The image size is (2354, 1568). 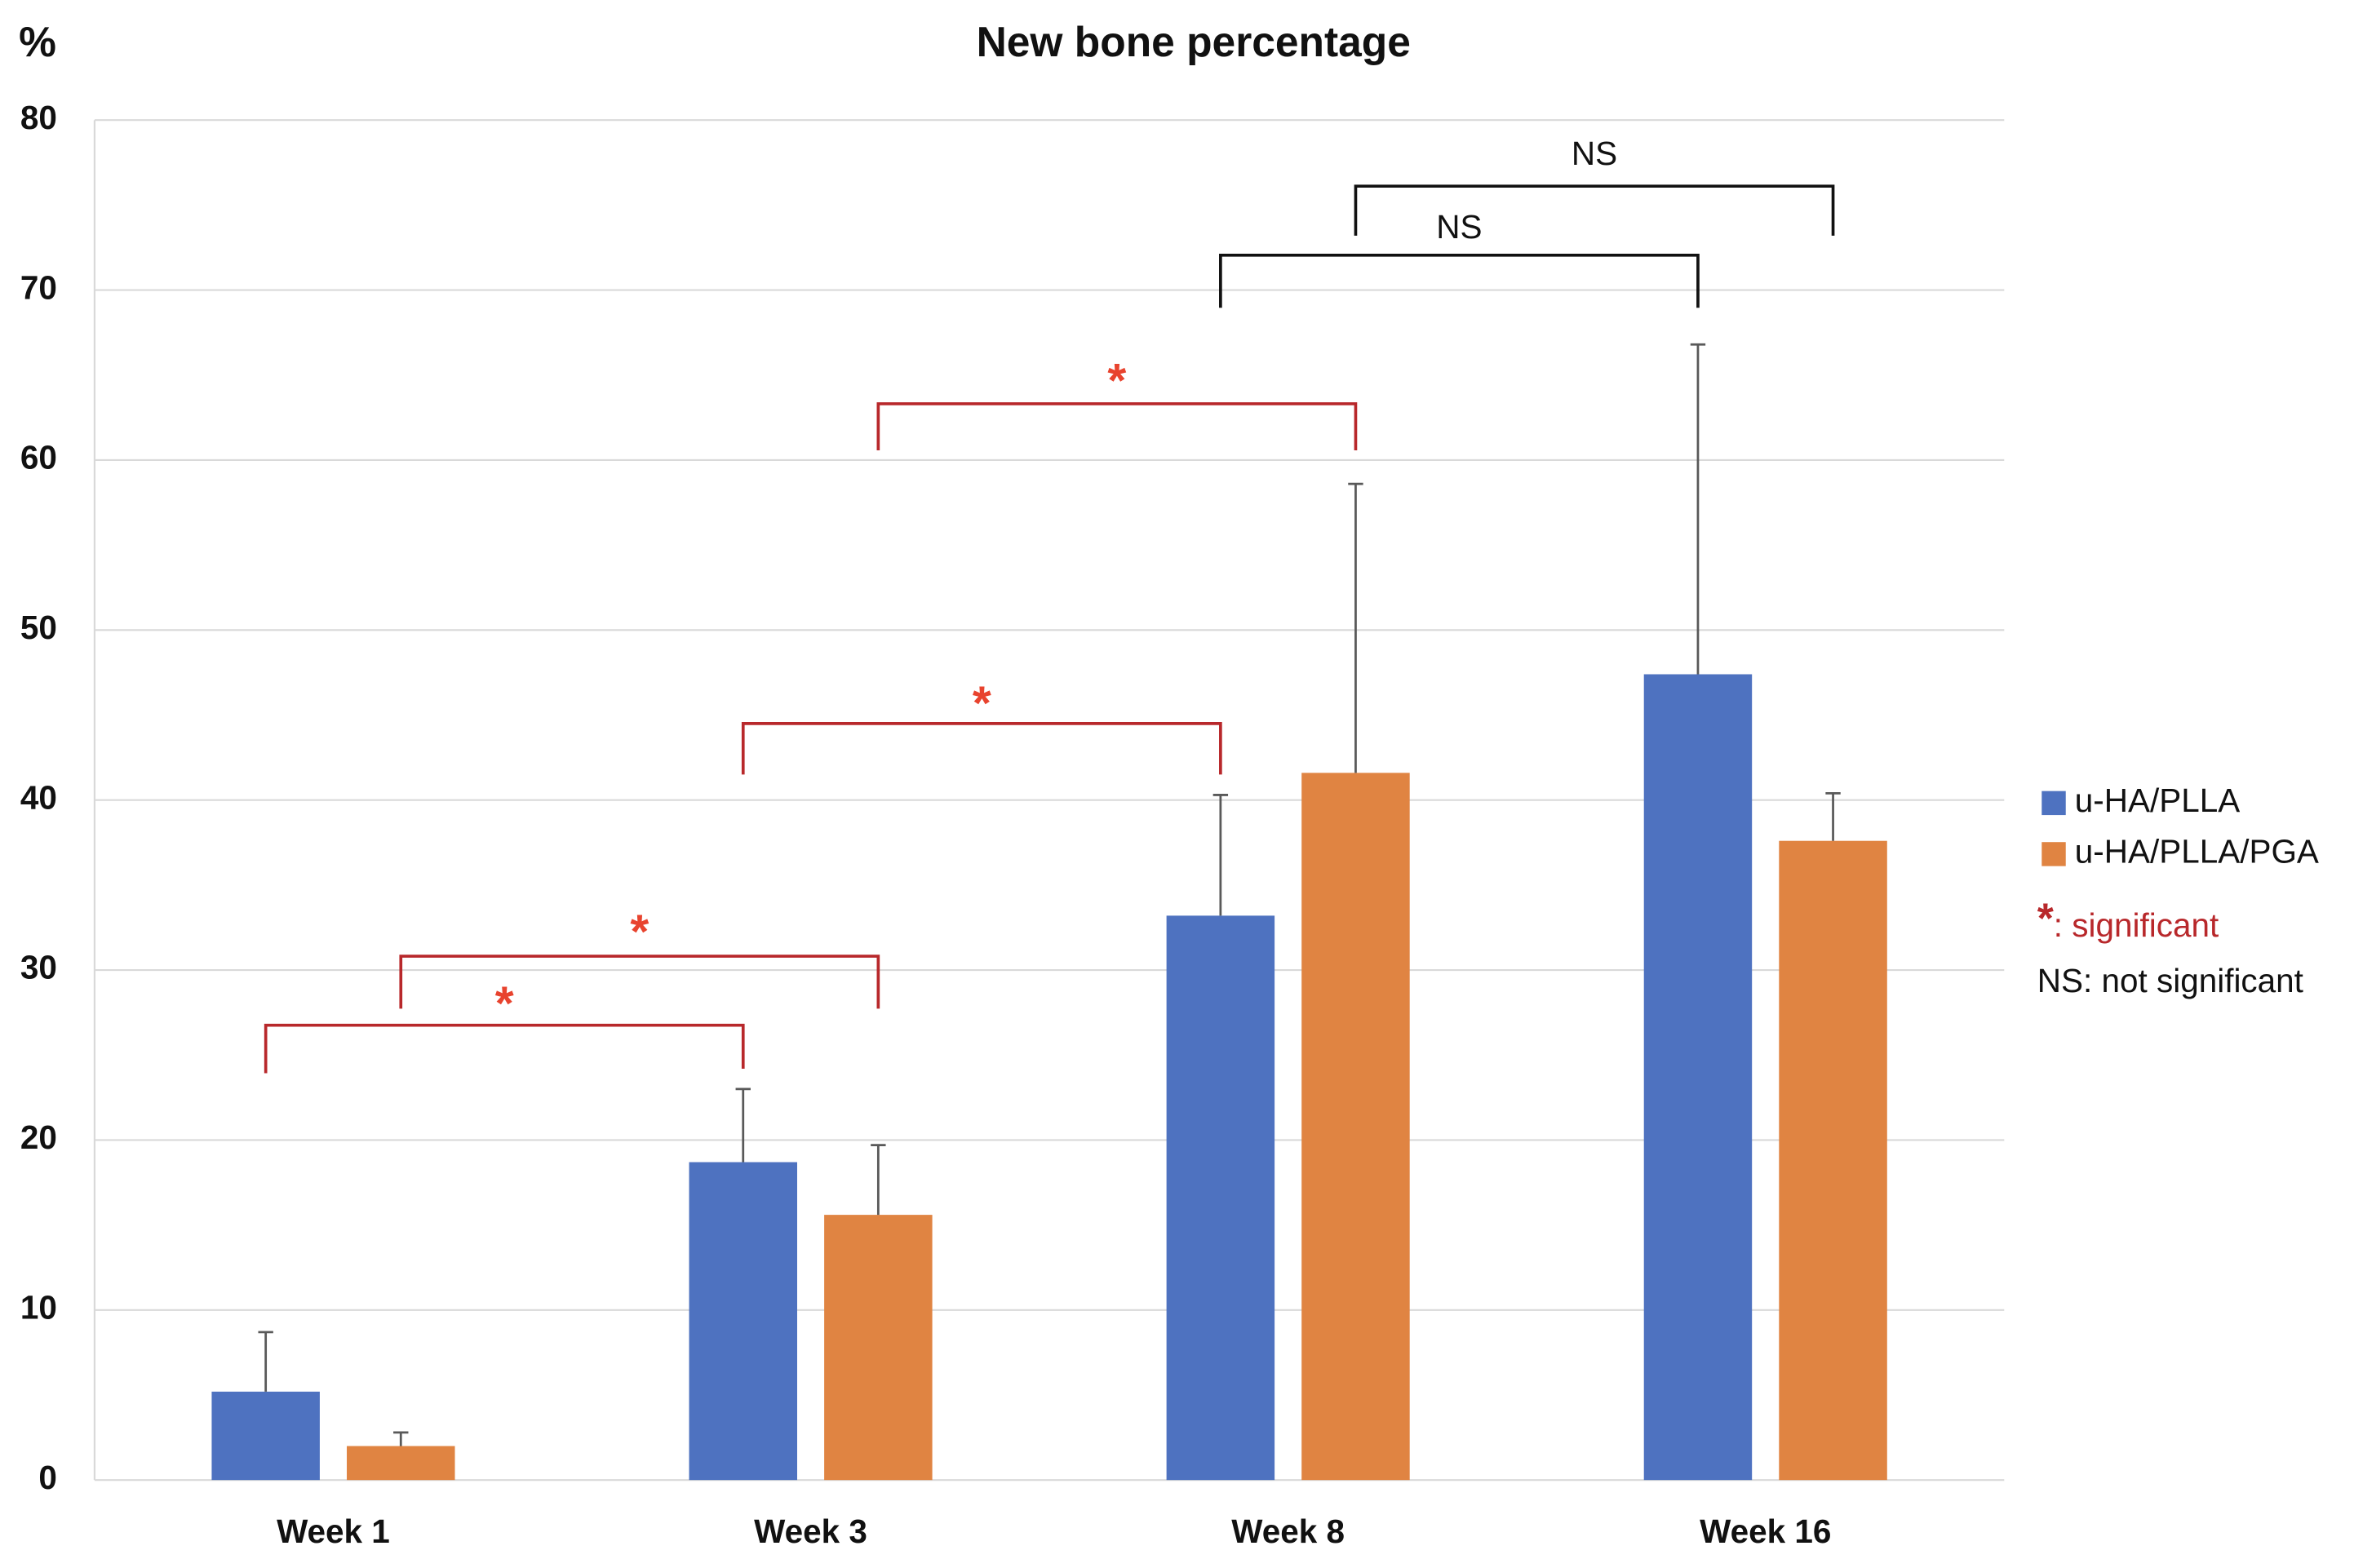 I want to click on legend-label: u-HA/PLLA, so click(x=2157, y=800).